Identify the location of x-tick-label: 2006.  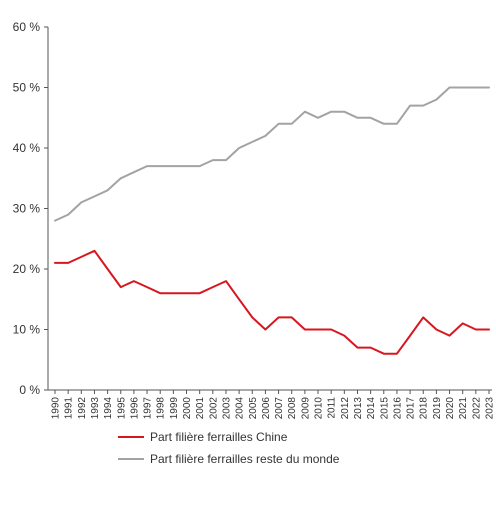
(266, 408).